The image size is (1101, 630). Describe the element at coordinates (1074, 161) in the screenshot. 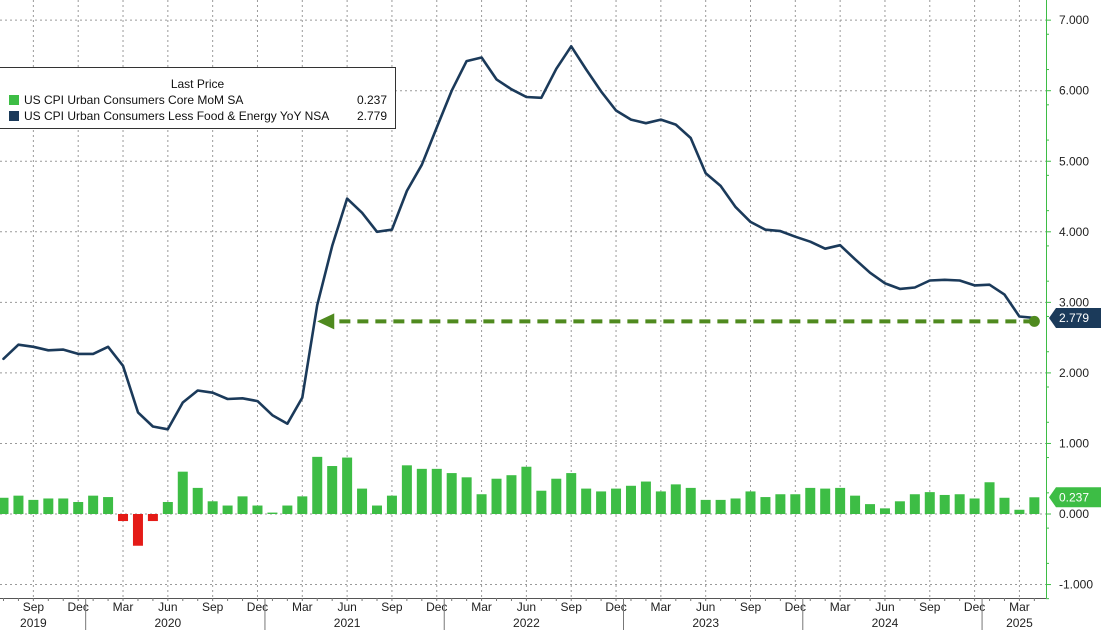

I see `y-tick-label: 5.000` at that location.